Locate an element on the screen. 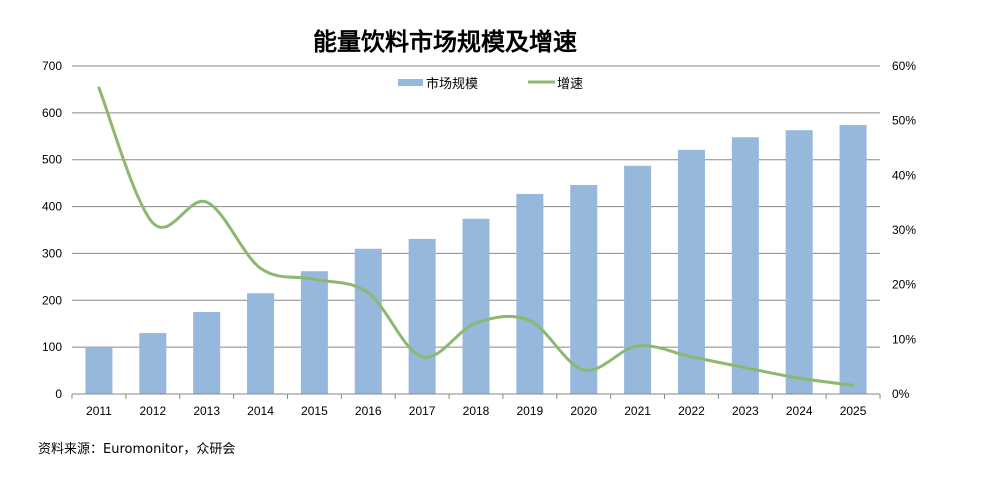 Image resolution: width=990 pixels, height=479 pixels. x-tick-label: 2011 is located at coordinates (99, 411).